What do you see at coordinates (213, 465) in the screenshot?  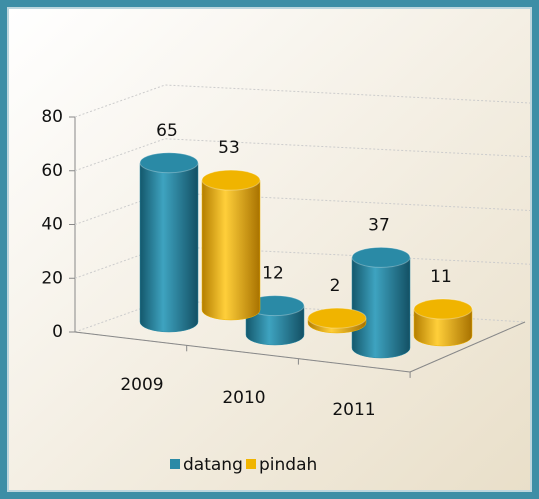 I see `legend-label: datang` at bounding box center [213, 465].